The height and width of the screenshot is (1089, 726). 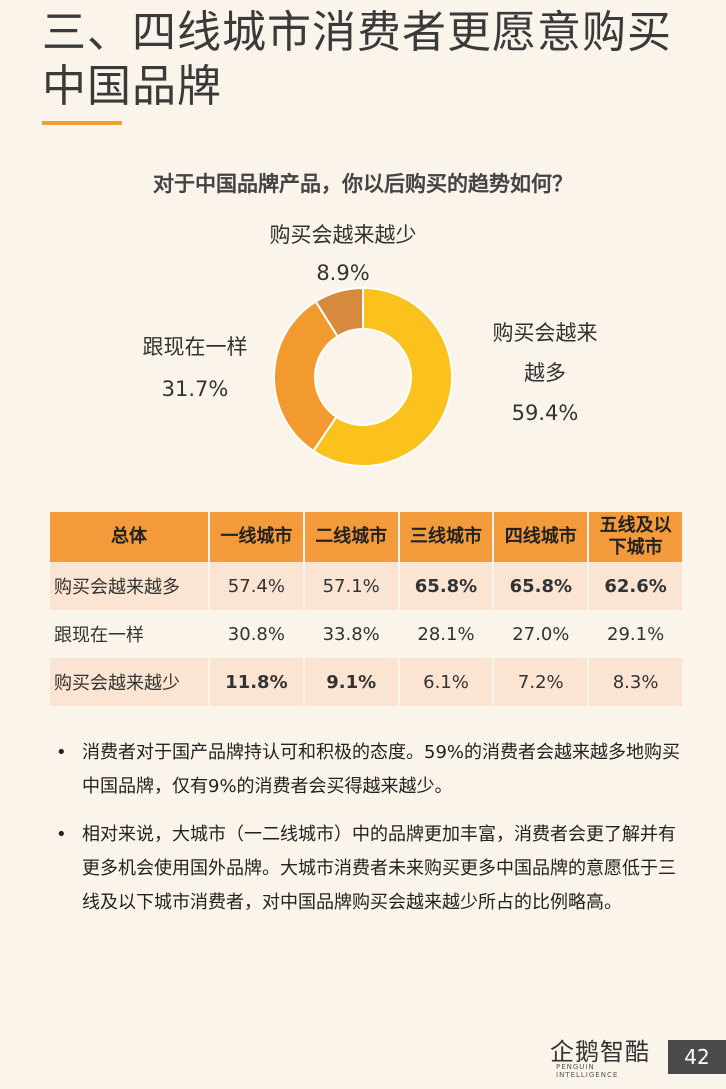 I want to click on table-row: 购买会越来越少 11.8% 9.1% 6.1% 7.2% 8.3%, so click(x=367, y=682).